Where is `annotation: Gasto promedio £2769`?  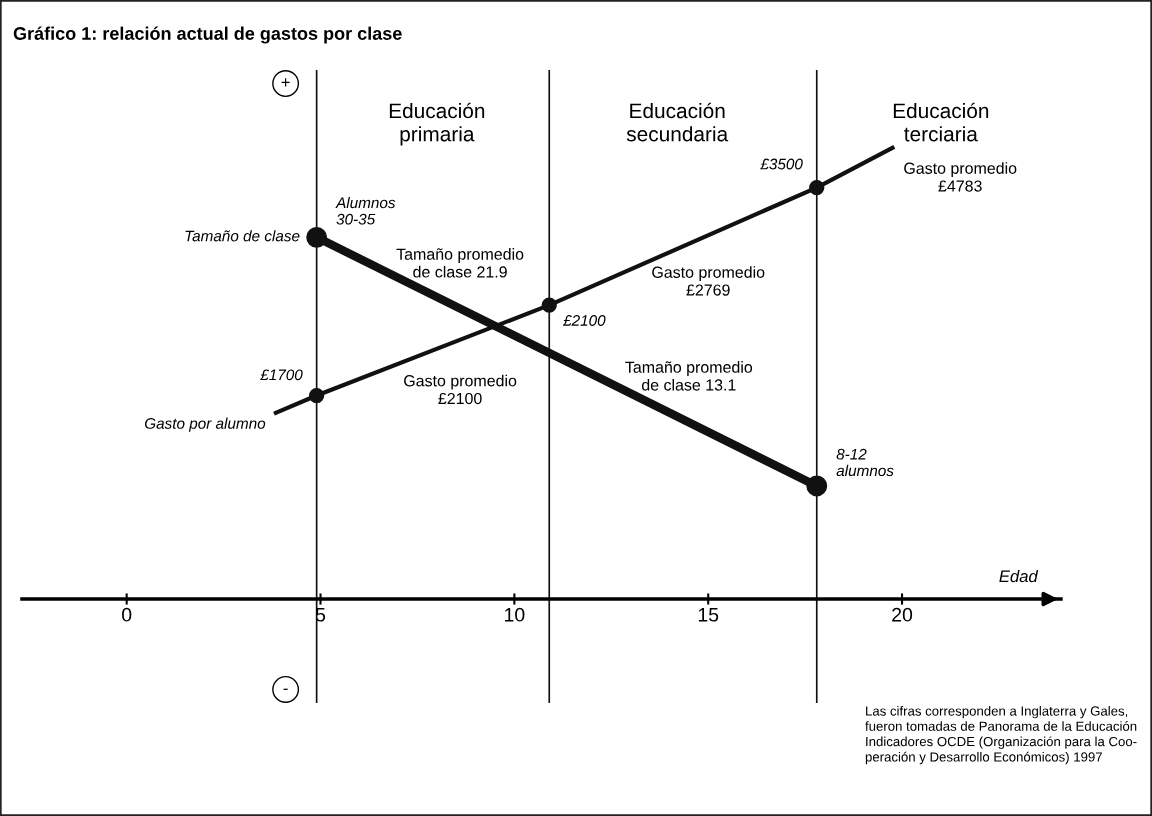
annotation: Gasto promedio £2769 is located at coordinates (708, 281).